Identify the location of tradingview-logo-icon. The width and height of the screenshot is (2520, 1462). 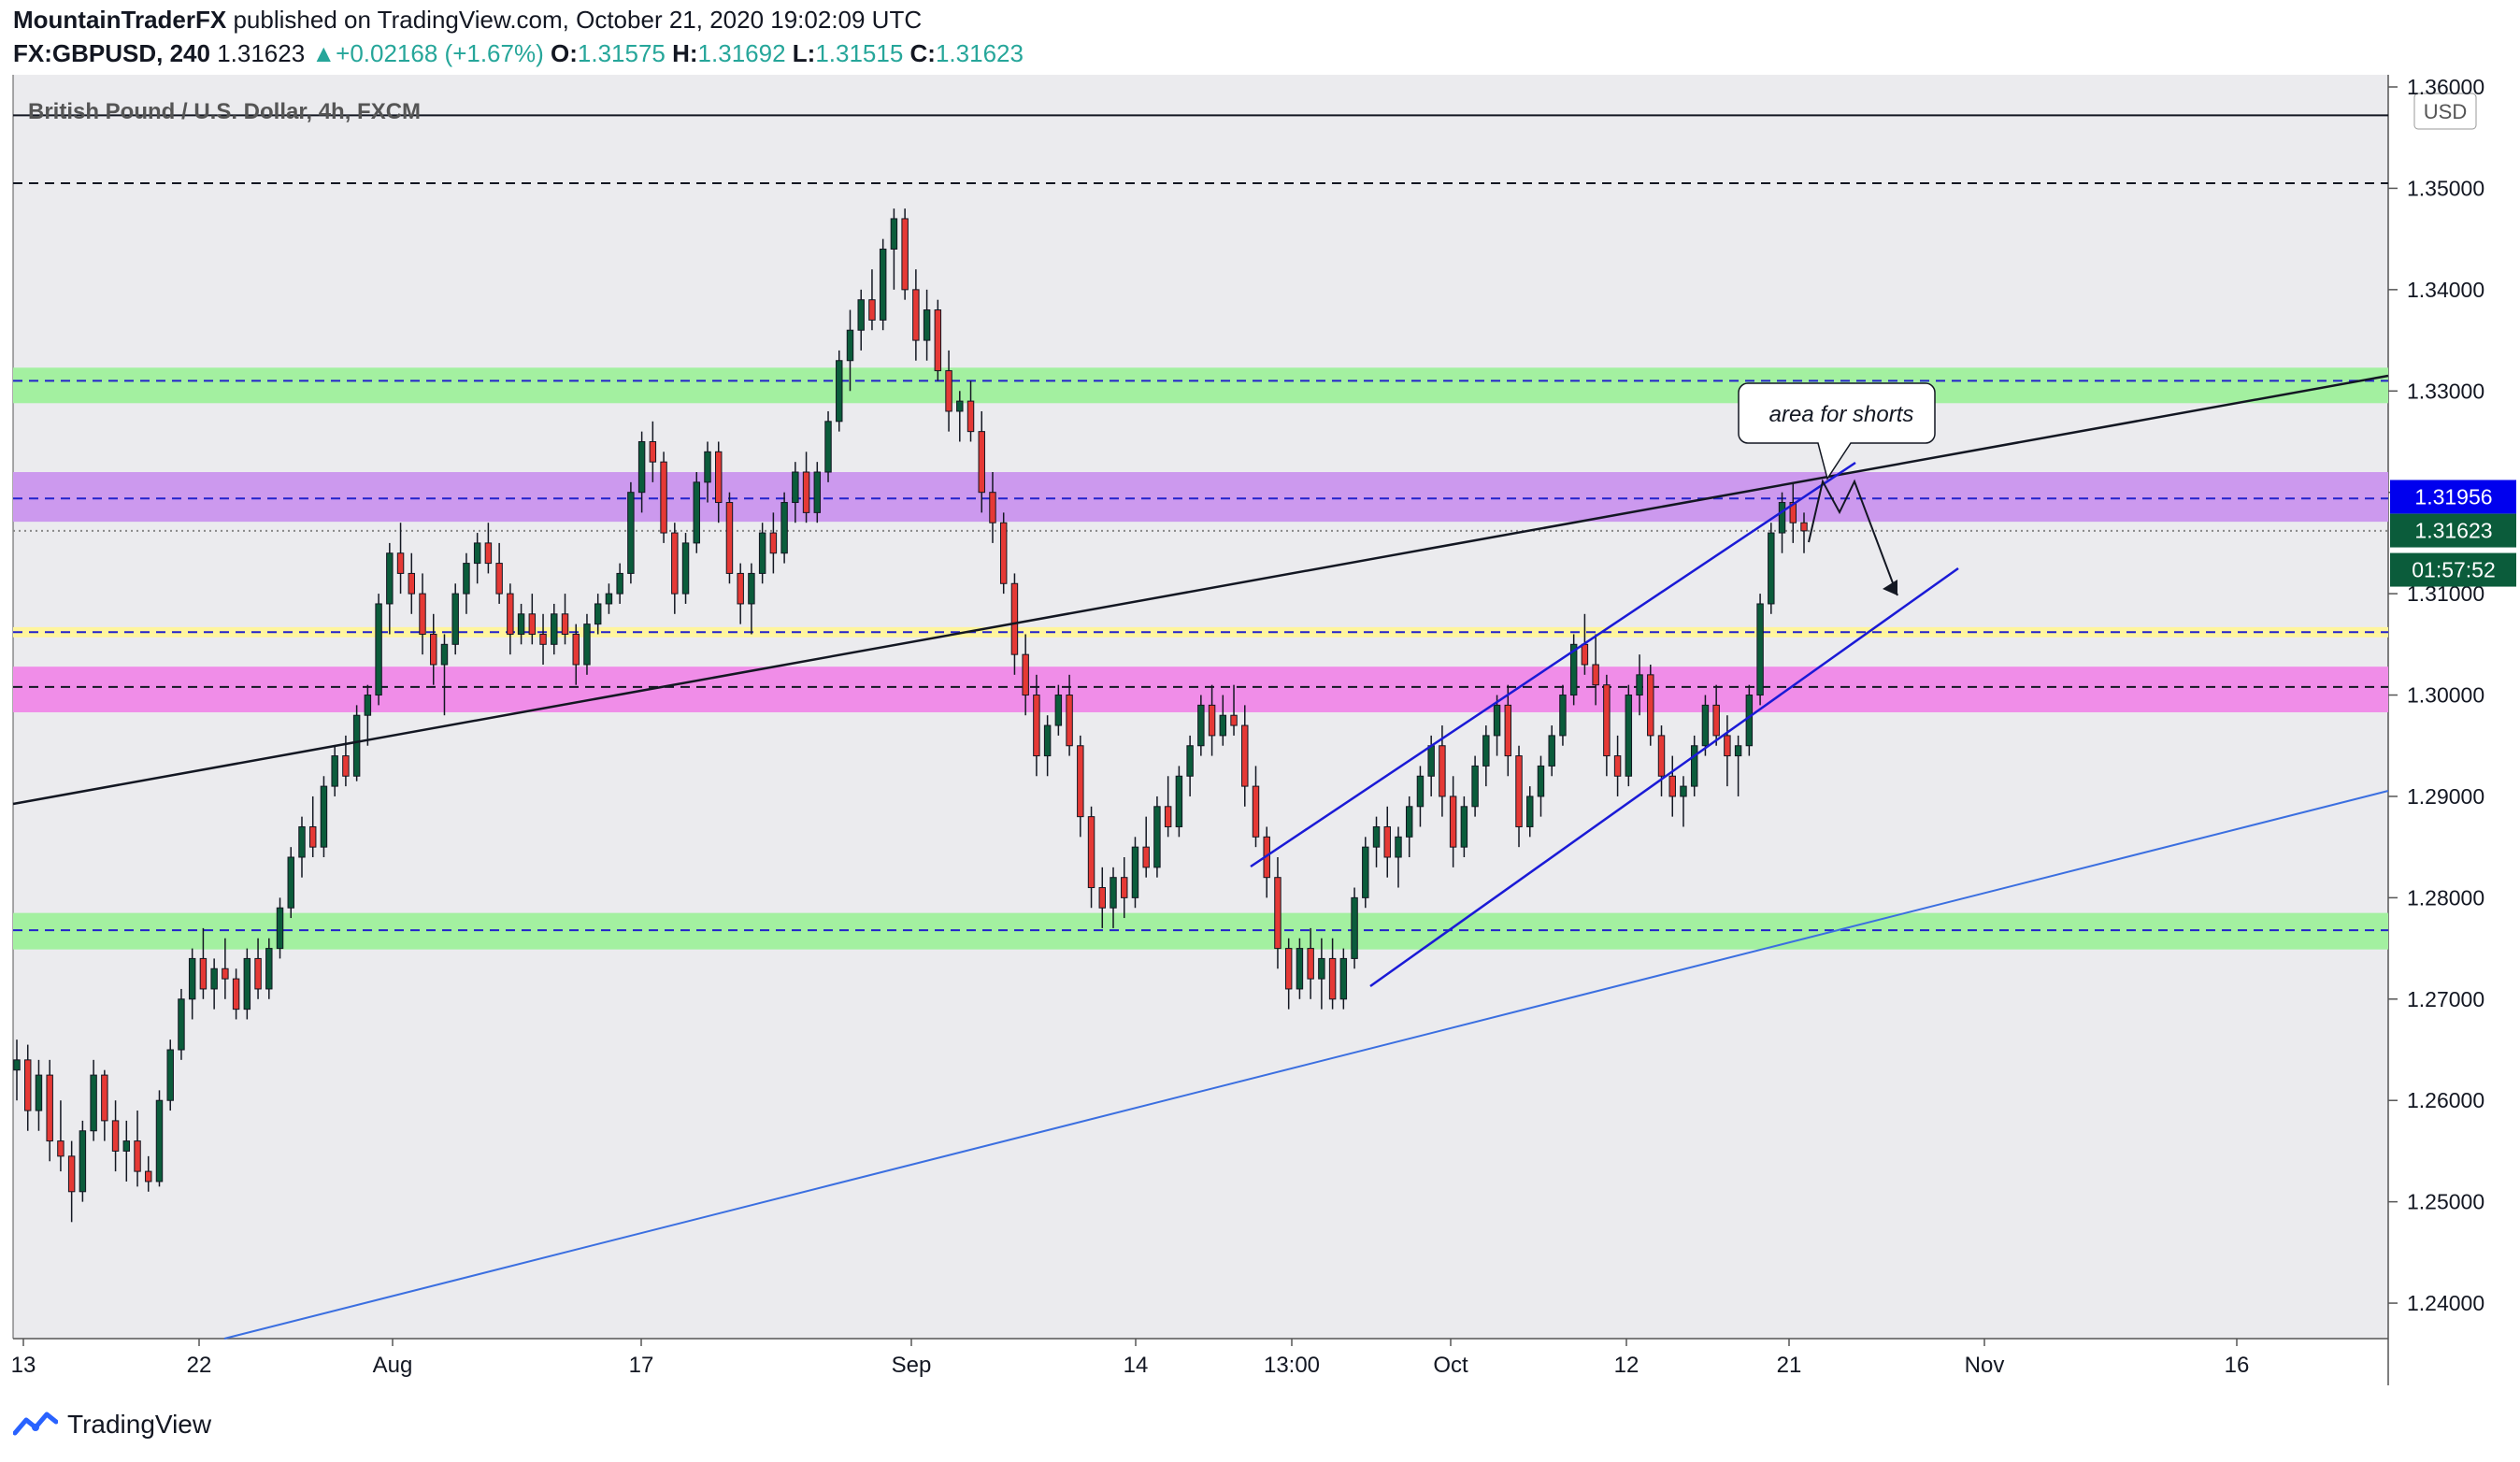
(35, 1424).